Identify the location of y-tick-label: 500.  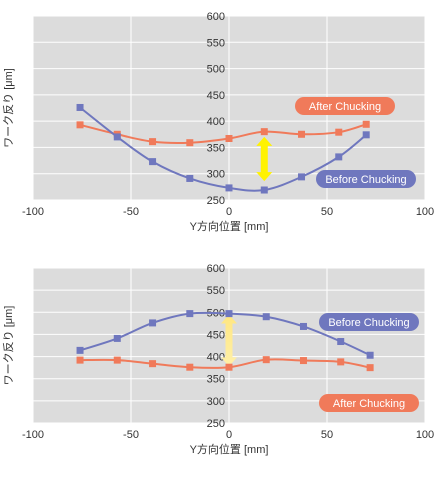
(216, 70).